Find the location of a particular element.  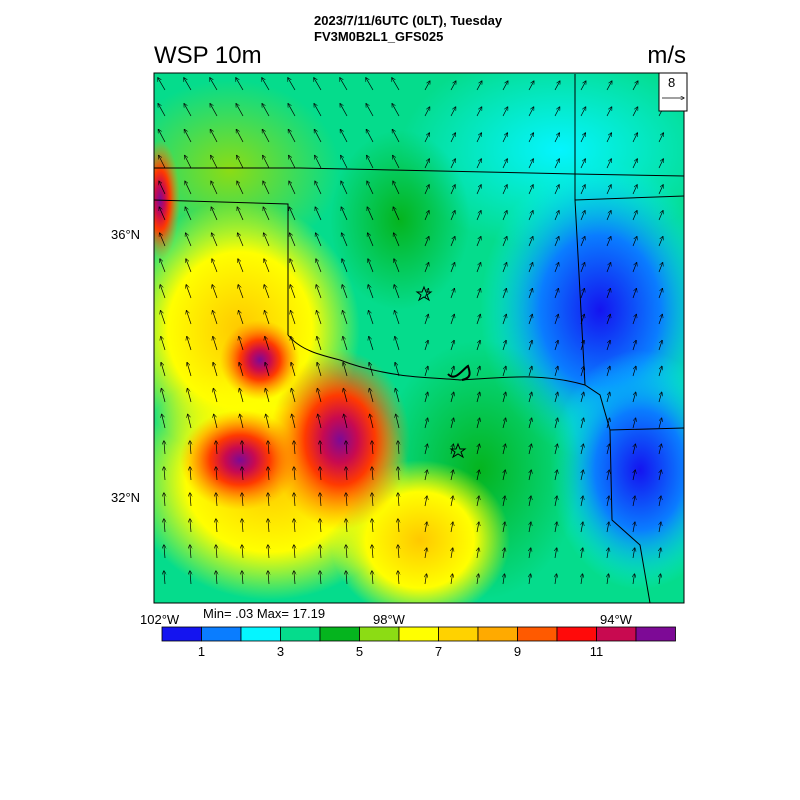

colorbar-label: 11 is located at coordinates (596, 651).